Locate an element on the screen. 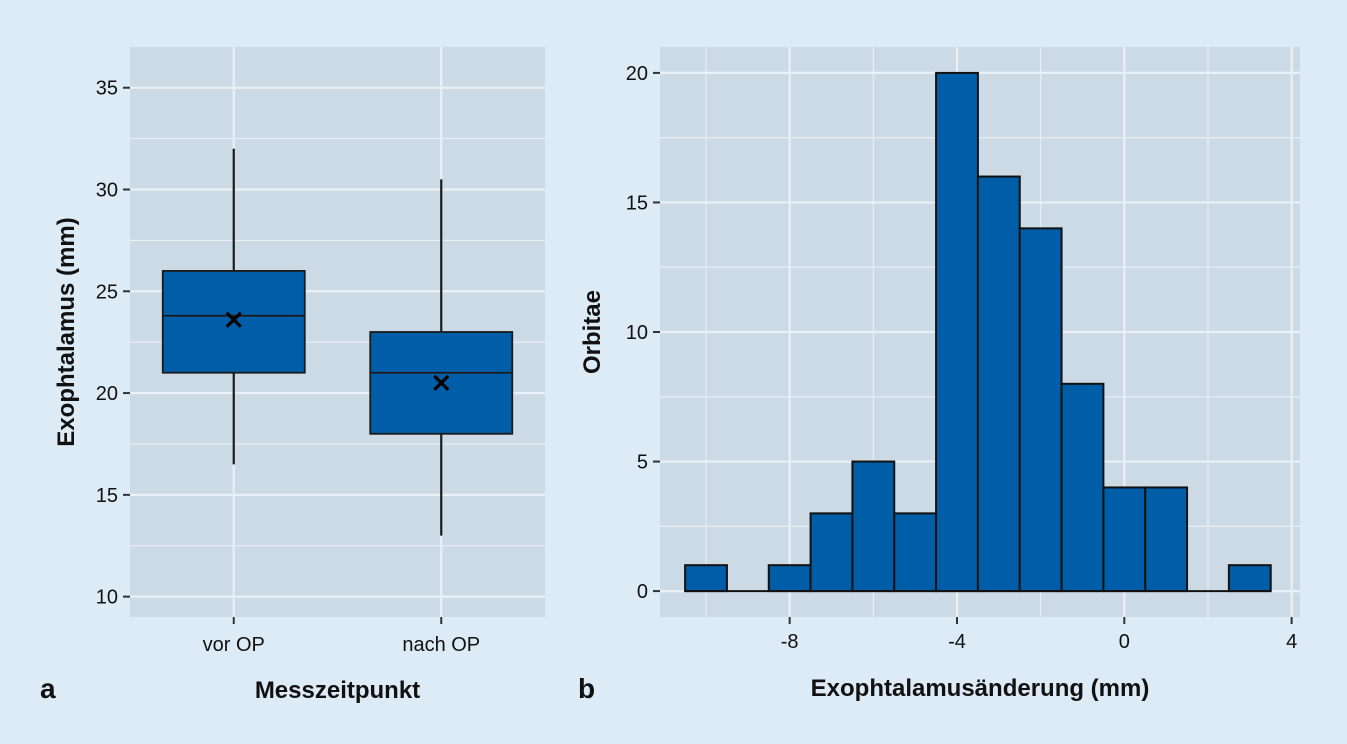 This screenshot has height=744, width=1347. histogram-y-axis-title: Orbitae is located at coordinates (592, 332).